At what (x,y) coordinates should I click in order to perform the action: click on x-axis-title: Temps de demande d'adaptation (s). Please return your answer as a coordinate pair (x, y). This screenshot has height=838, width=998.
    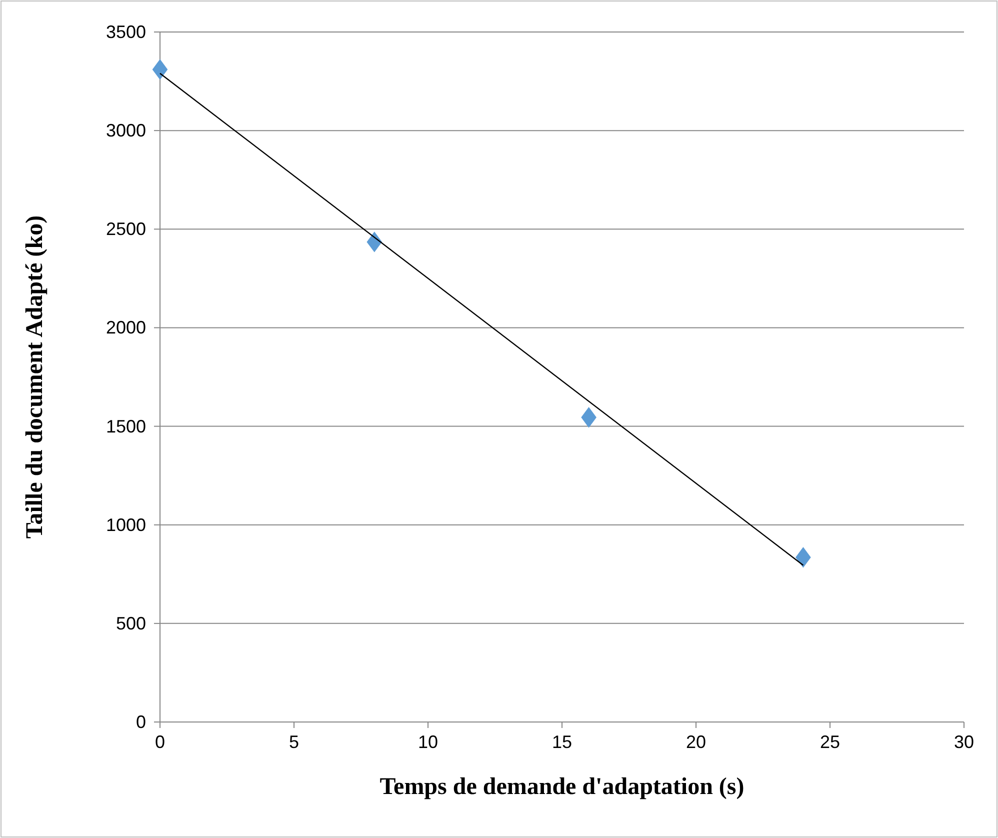
    Looking at the image, I should click on (562, 787).